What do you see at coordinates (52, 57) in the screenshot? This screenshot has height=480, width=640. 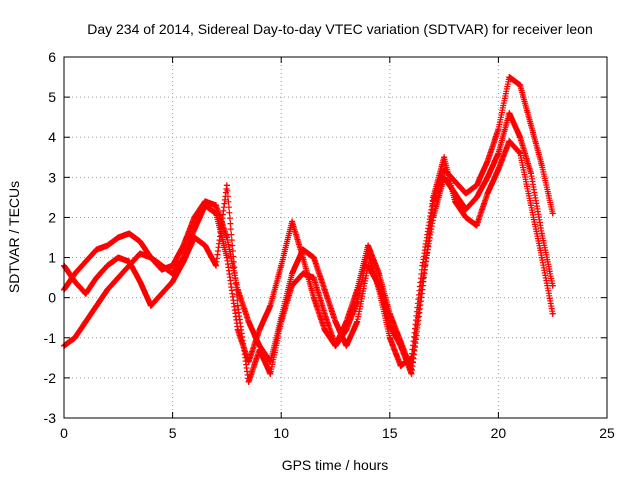 I see `y-tick-label: 6` at bounding box center [52, 57].